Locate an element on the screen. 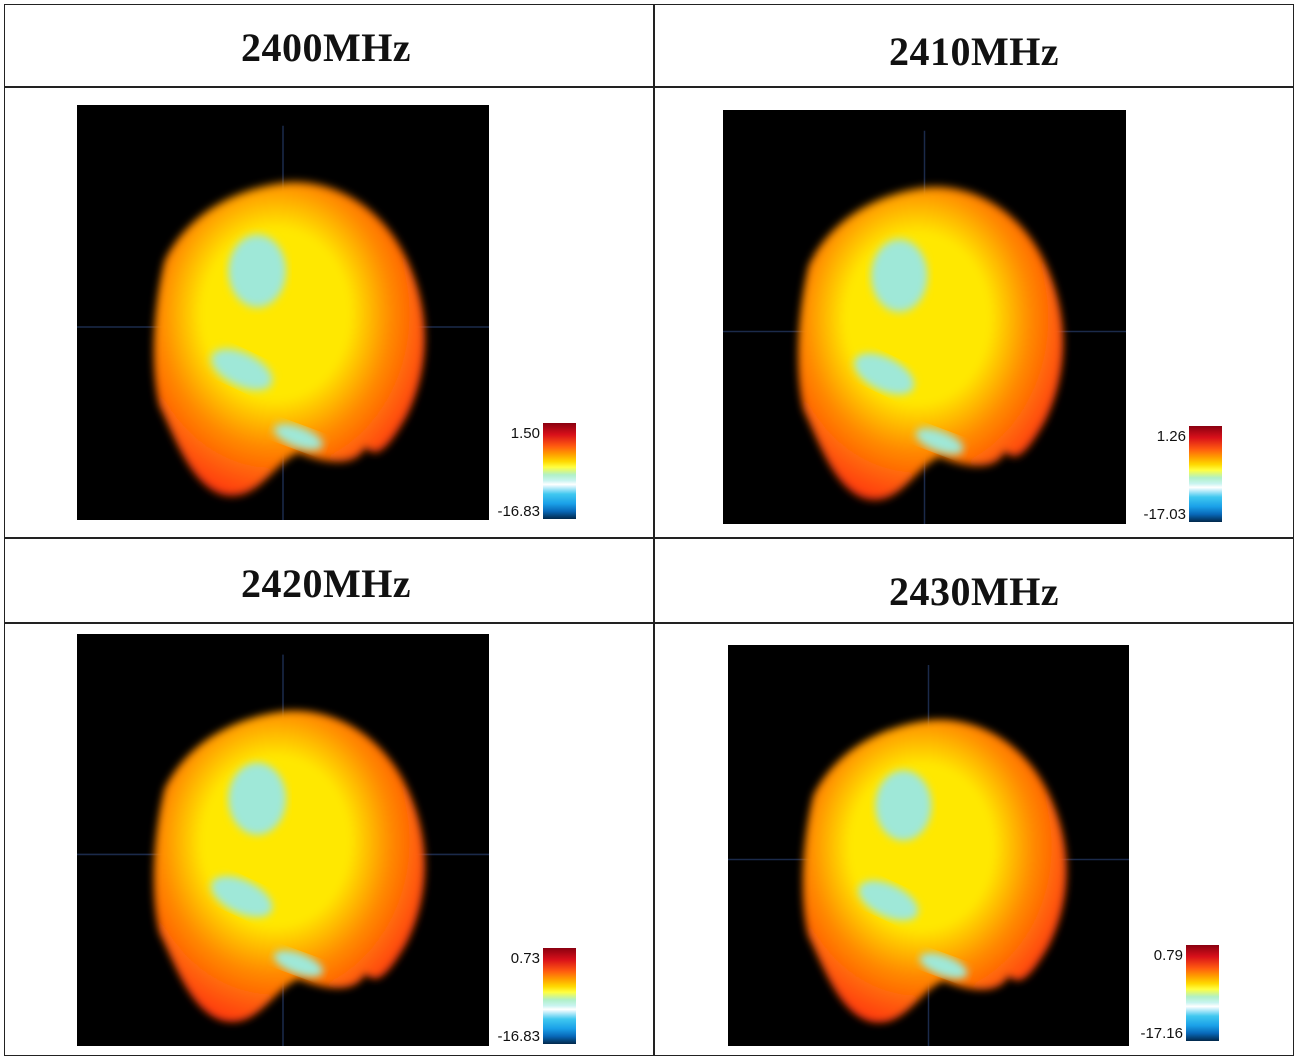 Image resolution: width=1297 pixels, height=1061 pixels. colorbar-max-2410: 1.26 is located at coordinates (1171, 436).